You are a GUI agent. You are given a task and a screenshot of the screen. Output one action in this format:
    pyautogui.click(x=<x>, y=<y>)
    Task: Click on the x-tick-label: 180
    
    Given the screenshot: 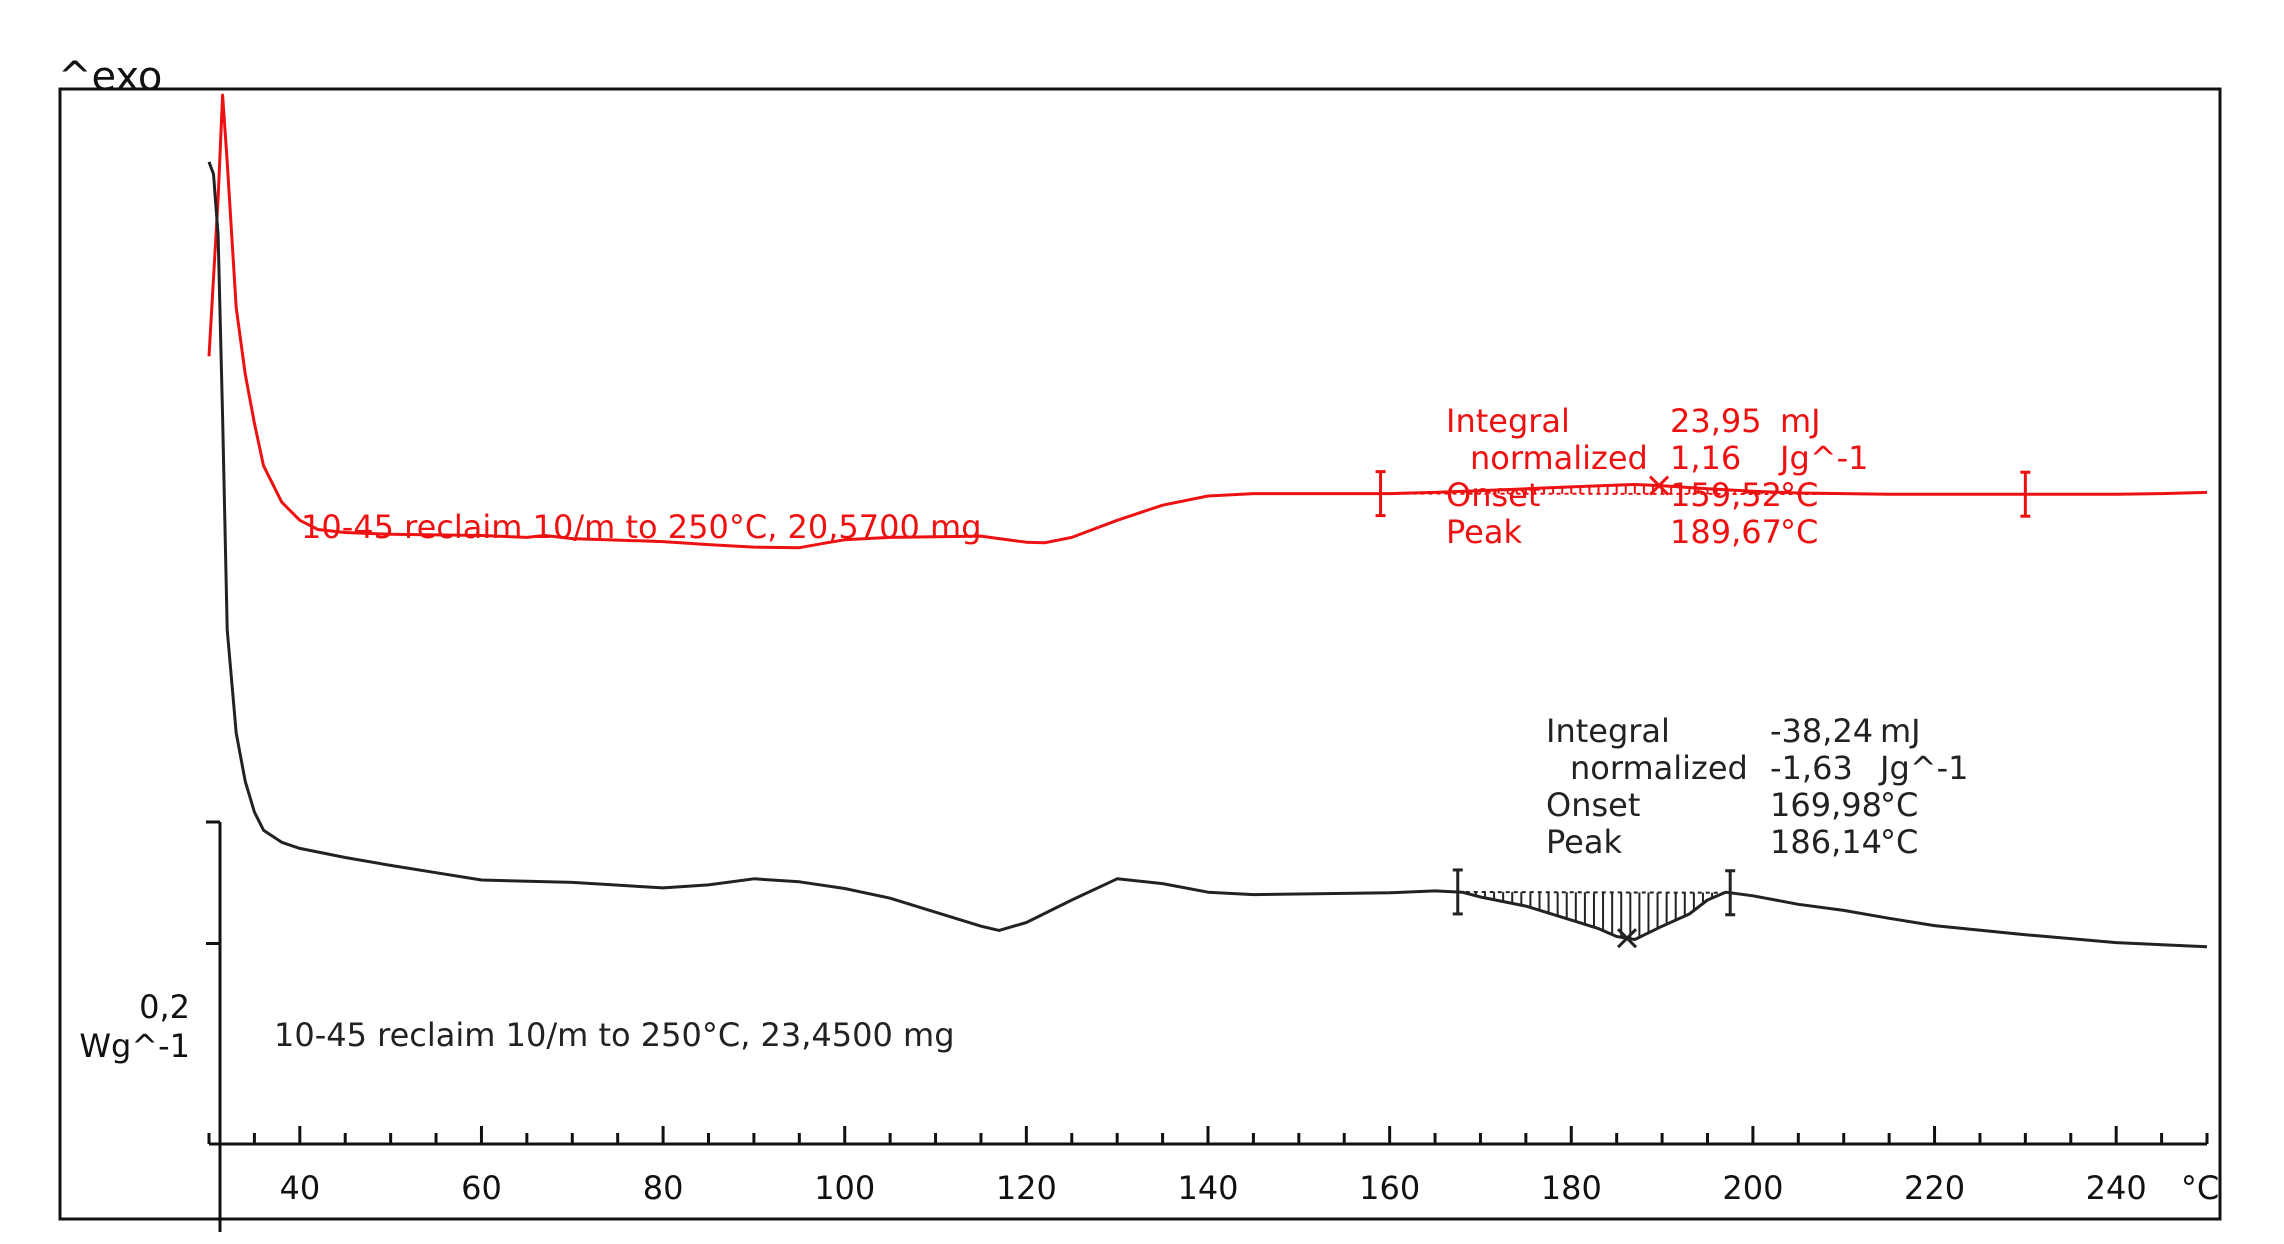 What is the action you would take?
    pyautogui.click(x=1571, y=1188)
    